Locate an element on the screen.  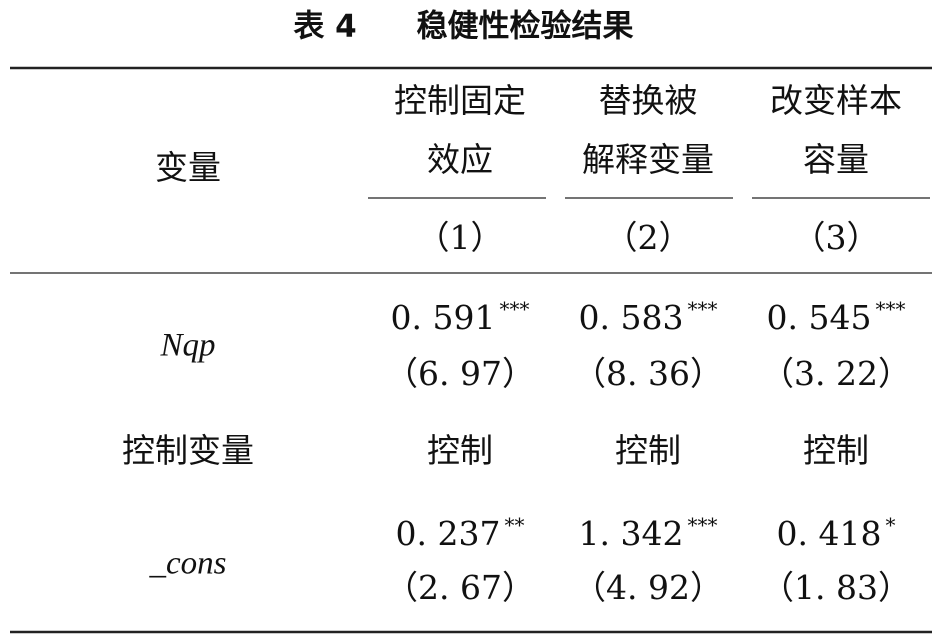
cell-coef: 0. 583 *** is located at coordinates (648, 317).